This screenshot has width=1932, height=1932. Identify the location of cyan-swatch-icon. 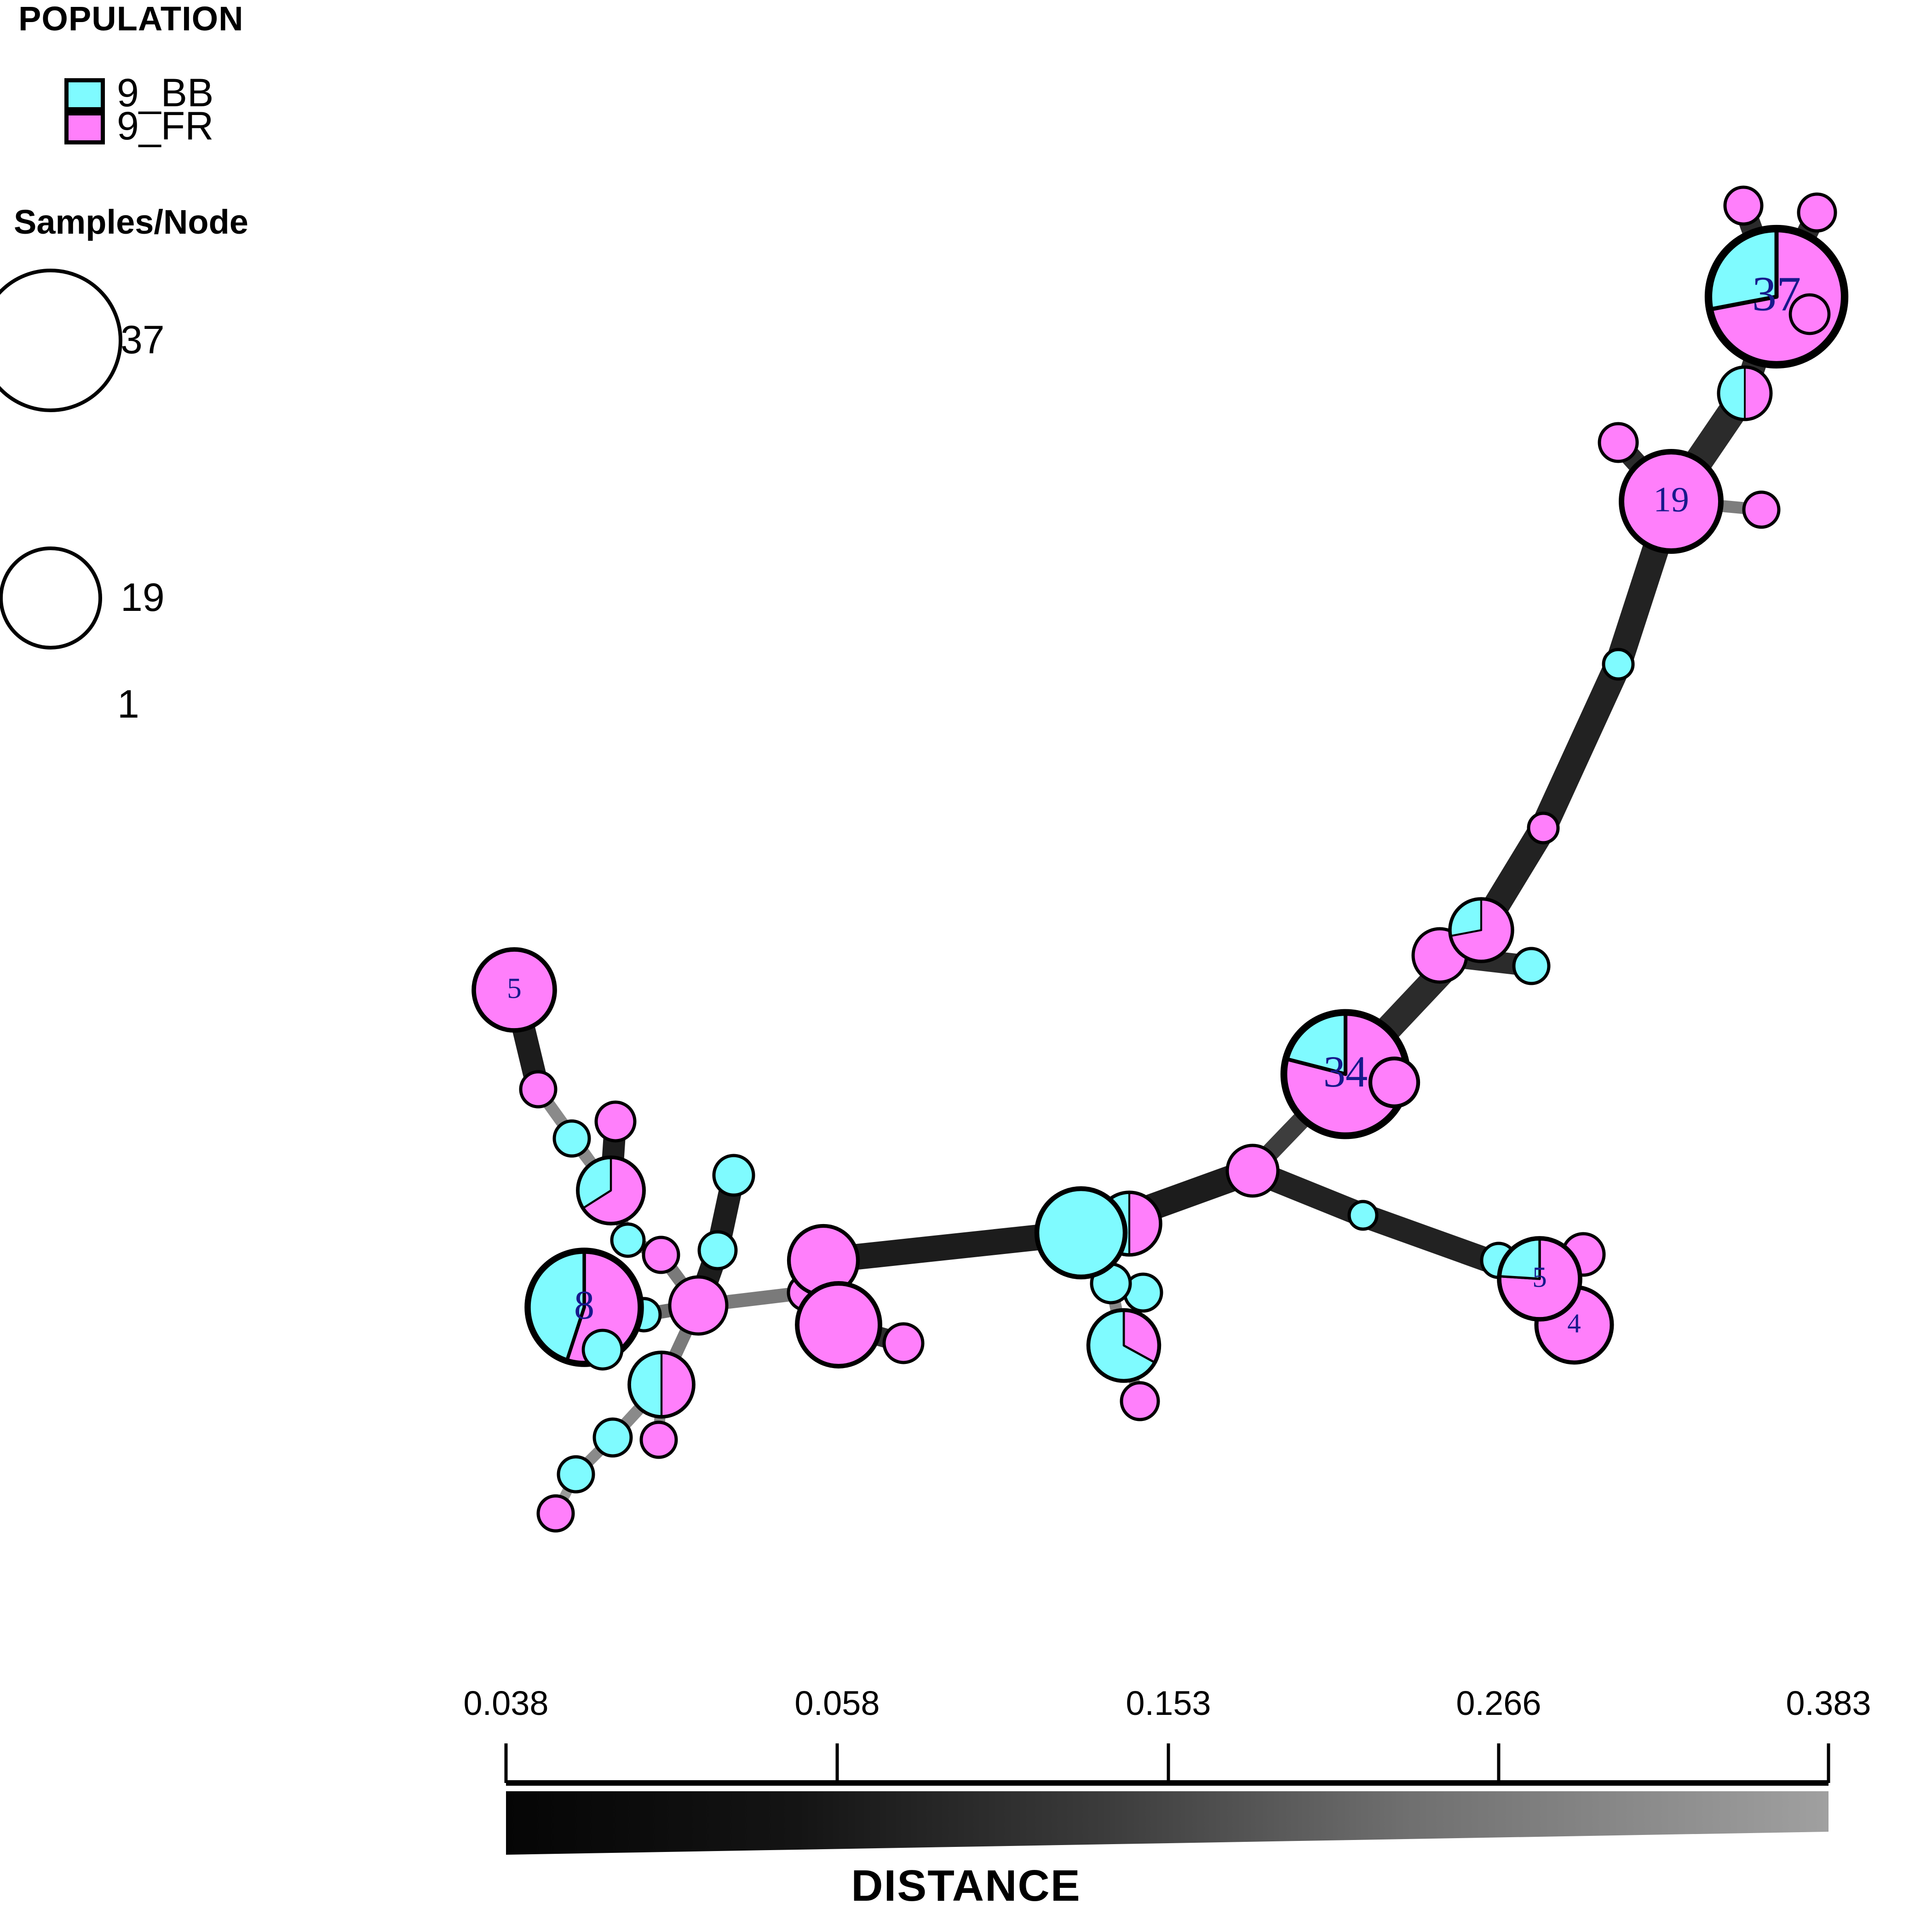
(84, 94).